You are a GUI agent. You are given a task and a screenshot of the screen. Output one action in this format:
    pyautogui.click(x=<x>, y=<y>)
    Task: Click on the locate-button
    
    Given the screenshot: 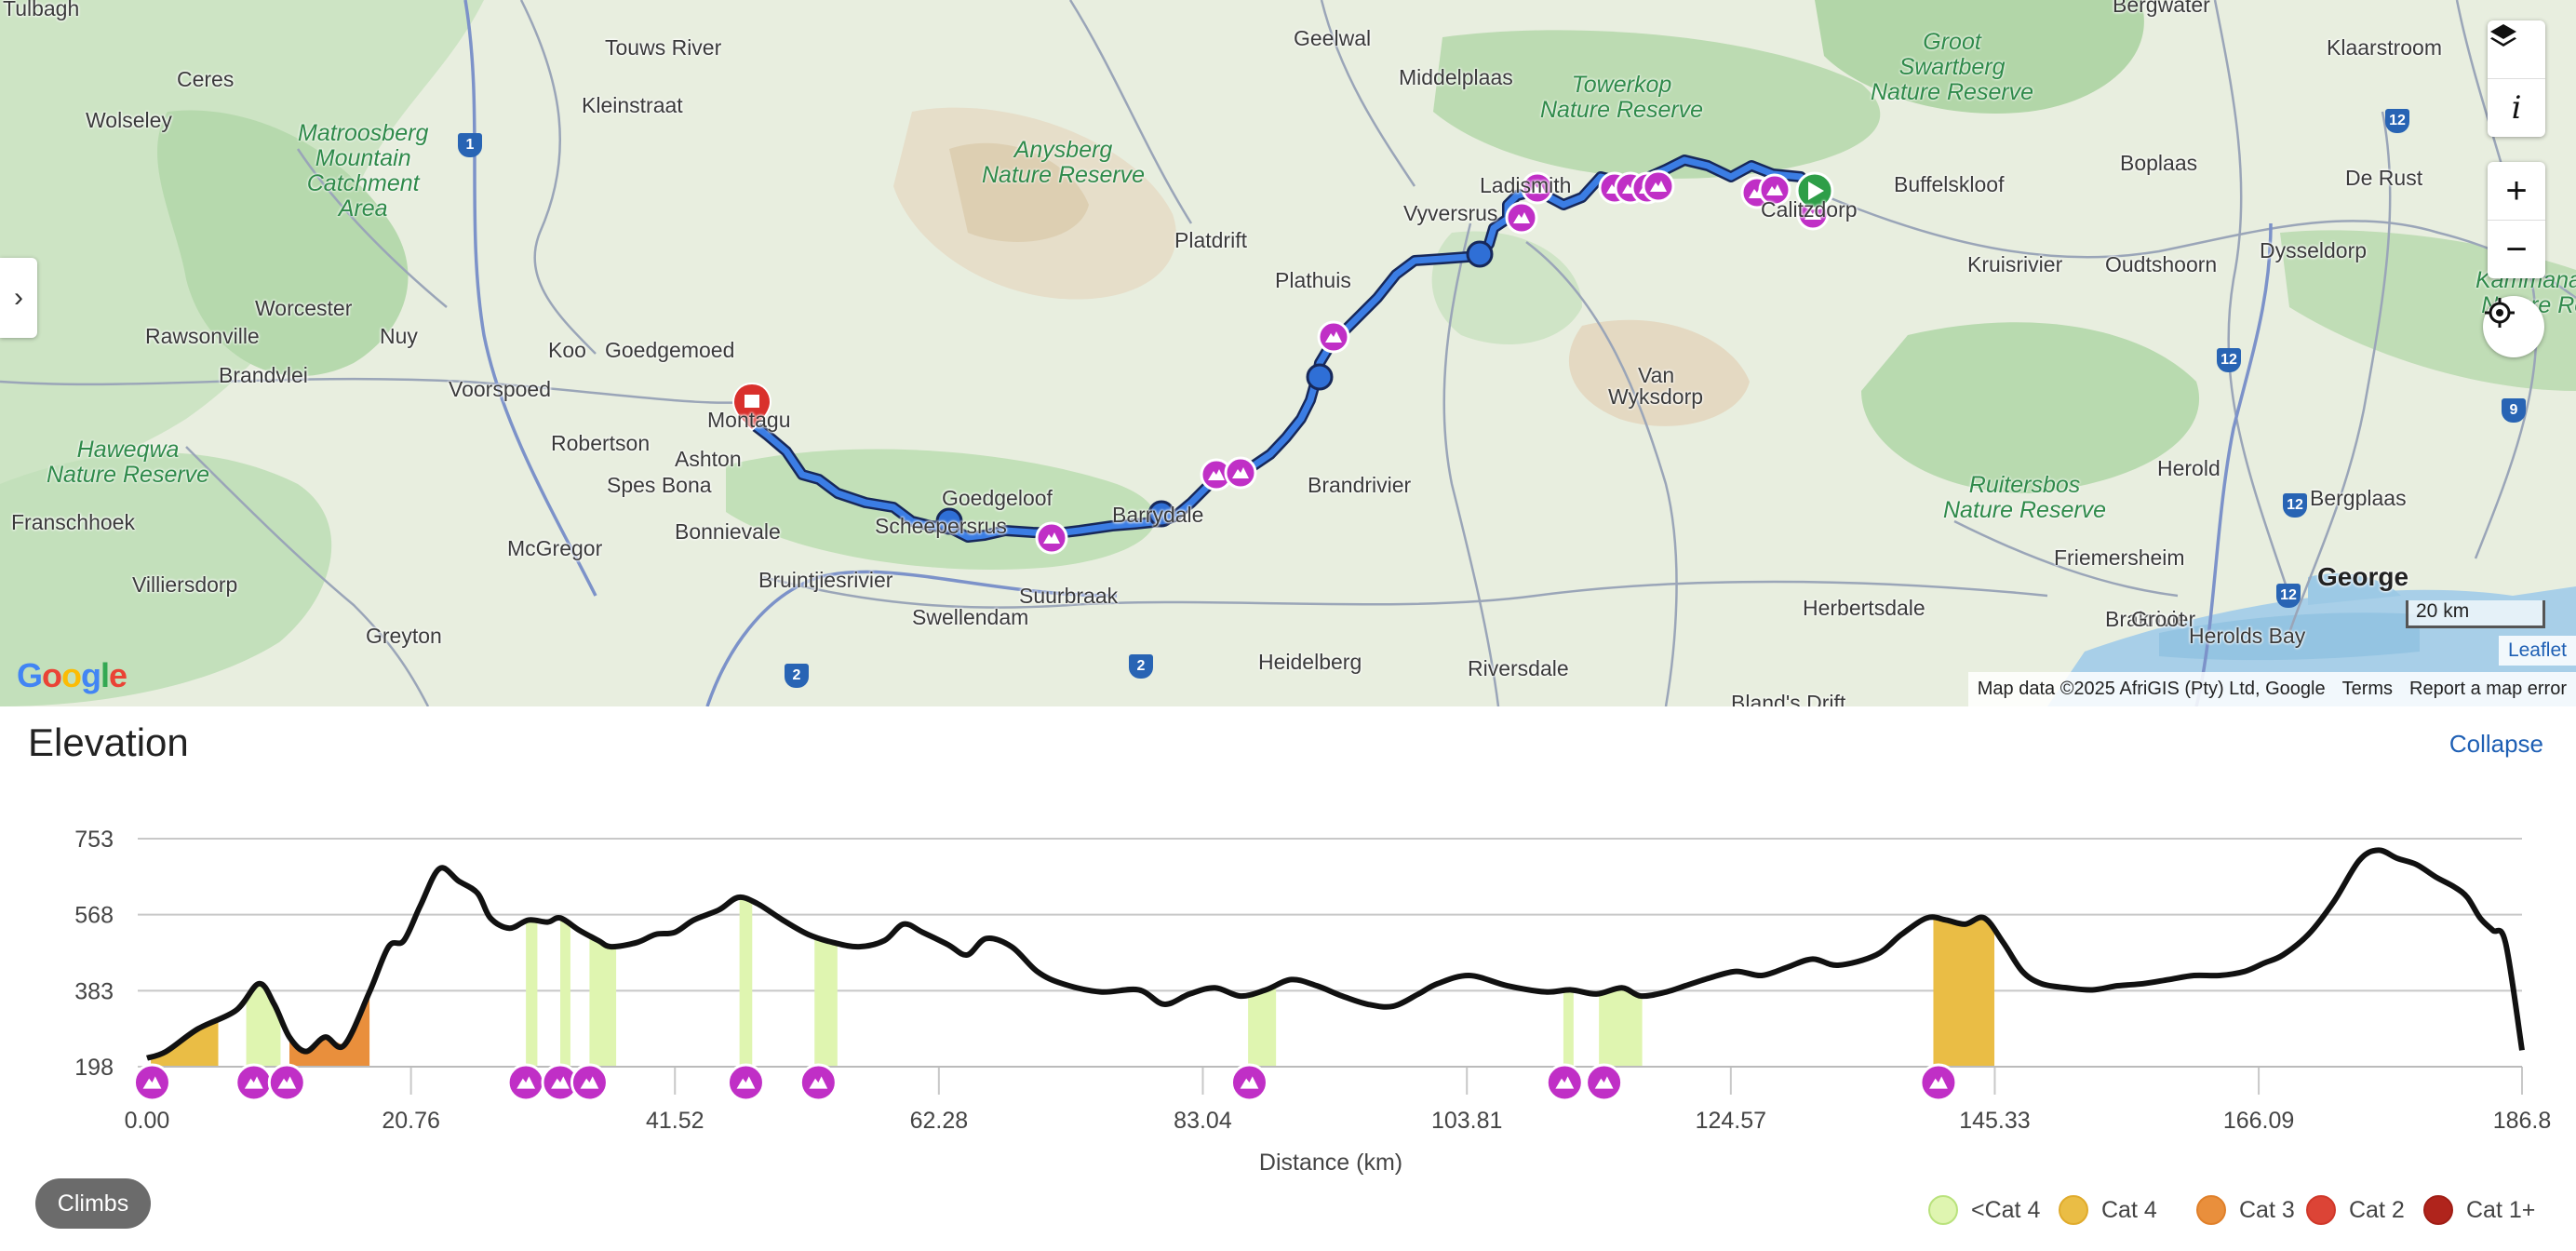 What is the action you would take?
    pyautogui.click(x=2513, y=326)
    